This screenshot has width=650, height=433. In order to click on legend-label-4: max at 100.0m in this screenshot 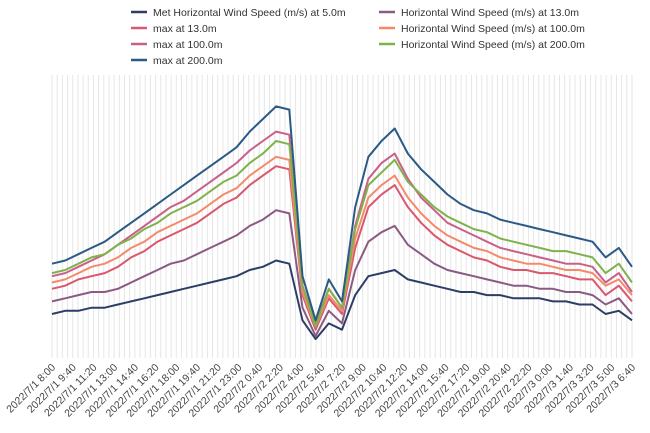, I will do `click(188, 45)`.